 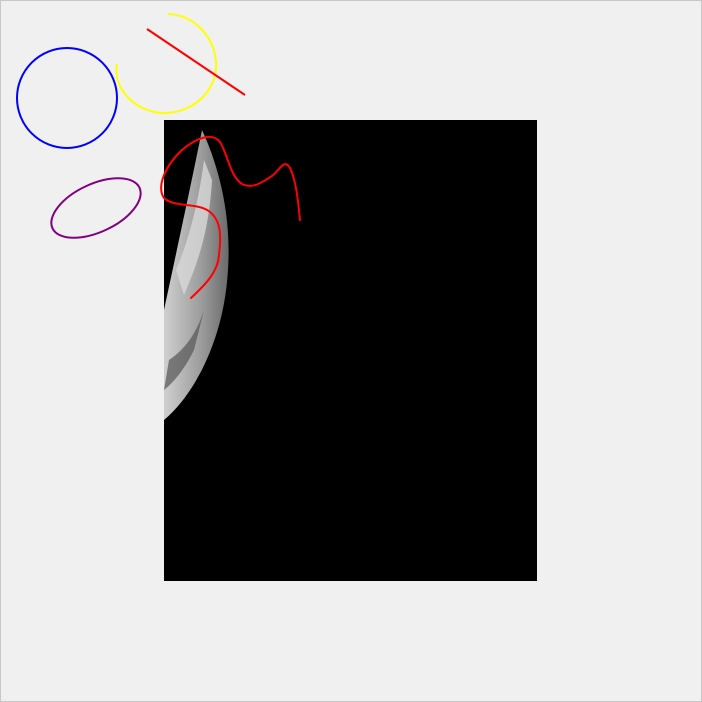 What do you see at coordinates (67, 98) in the screenshot?
I see `blue-circle-annotation` at bounding box center [67, 98].